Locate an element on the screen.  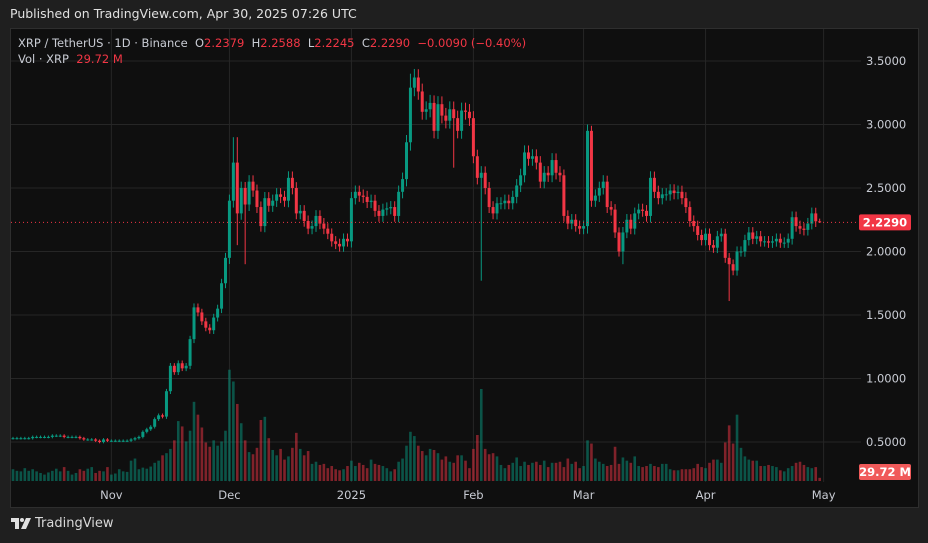
footer-brand: TradingView is located at coordinates (62, 523).